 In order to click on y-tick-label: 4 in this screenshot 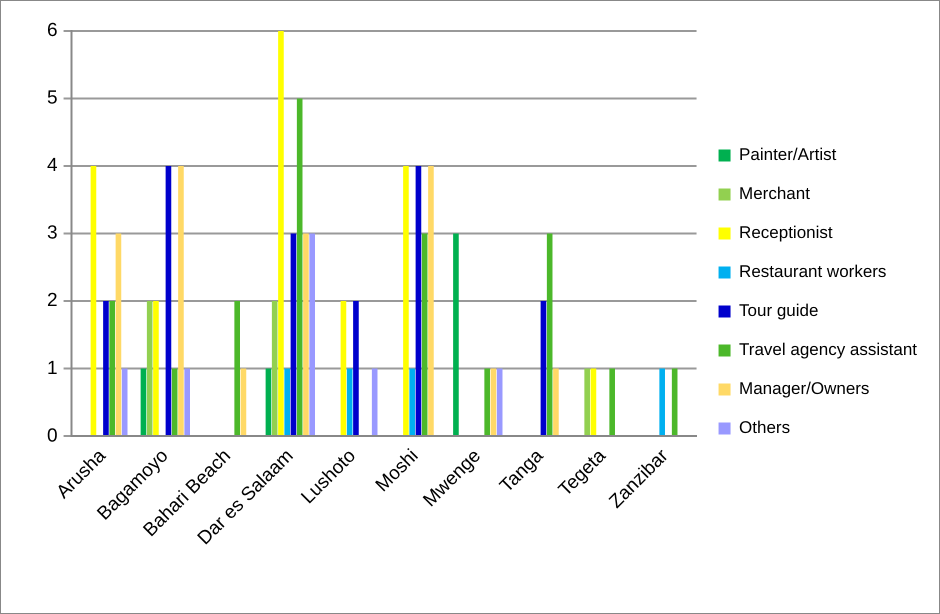, I will do `click(52, 165)`.